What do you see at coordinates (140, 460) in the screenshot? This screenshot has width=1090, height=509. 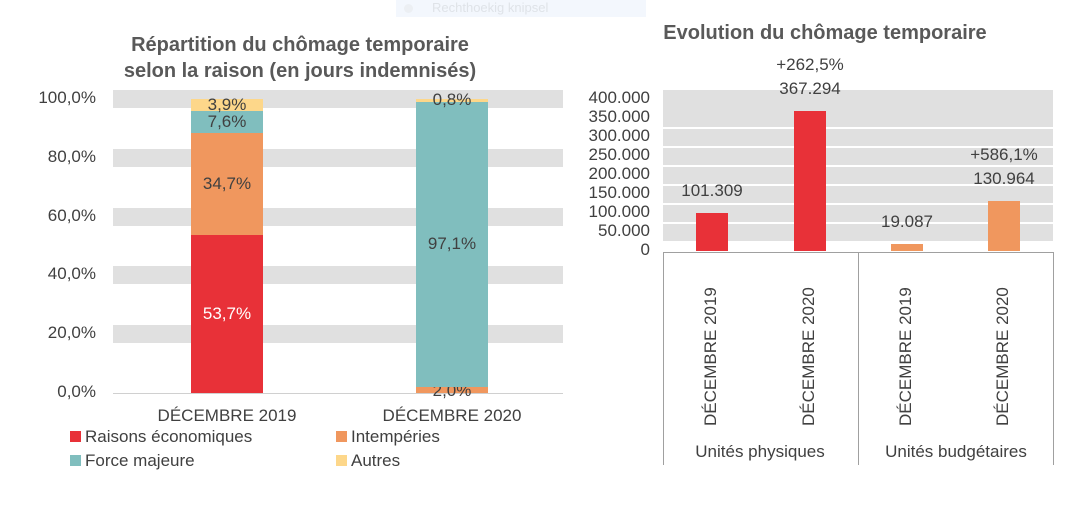 I see `legend-label: Force majeure` at bounding box center [140, 460].